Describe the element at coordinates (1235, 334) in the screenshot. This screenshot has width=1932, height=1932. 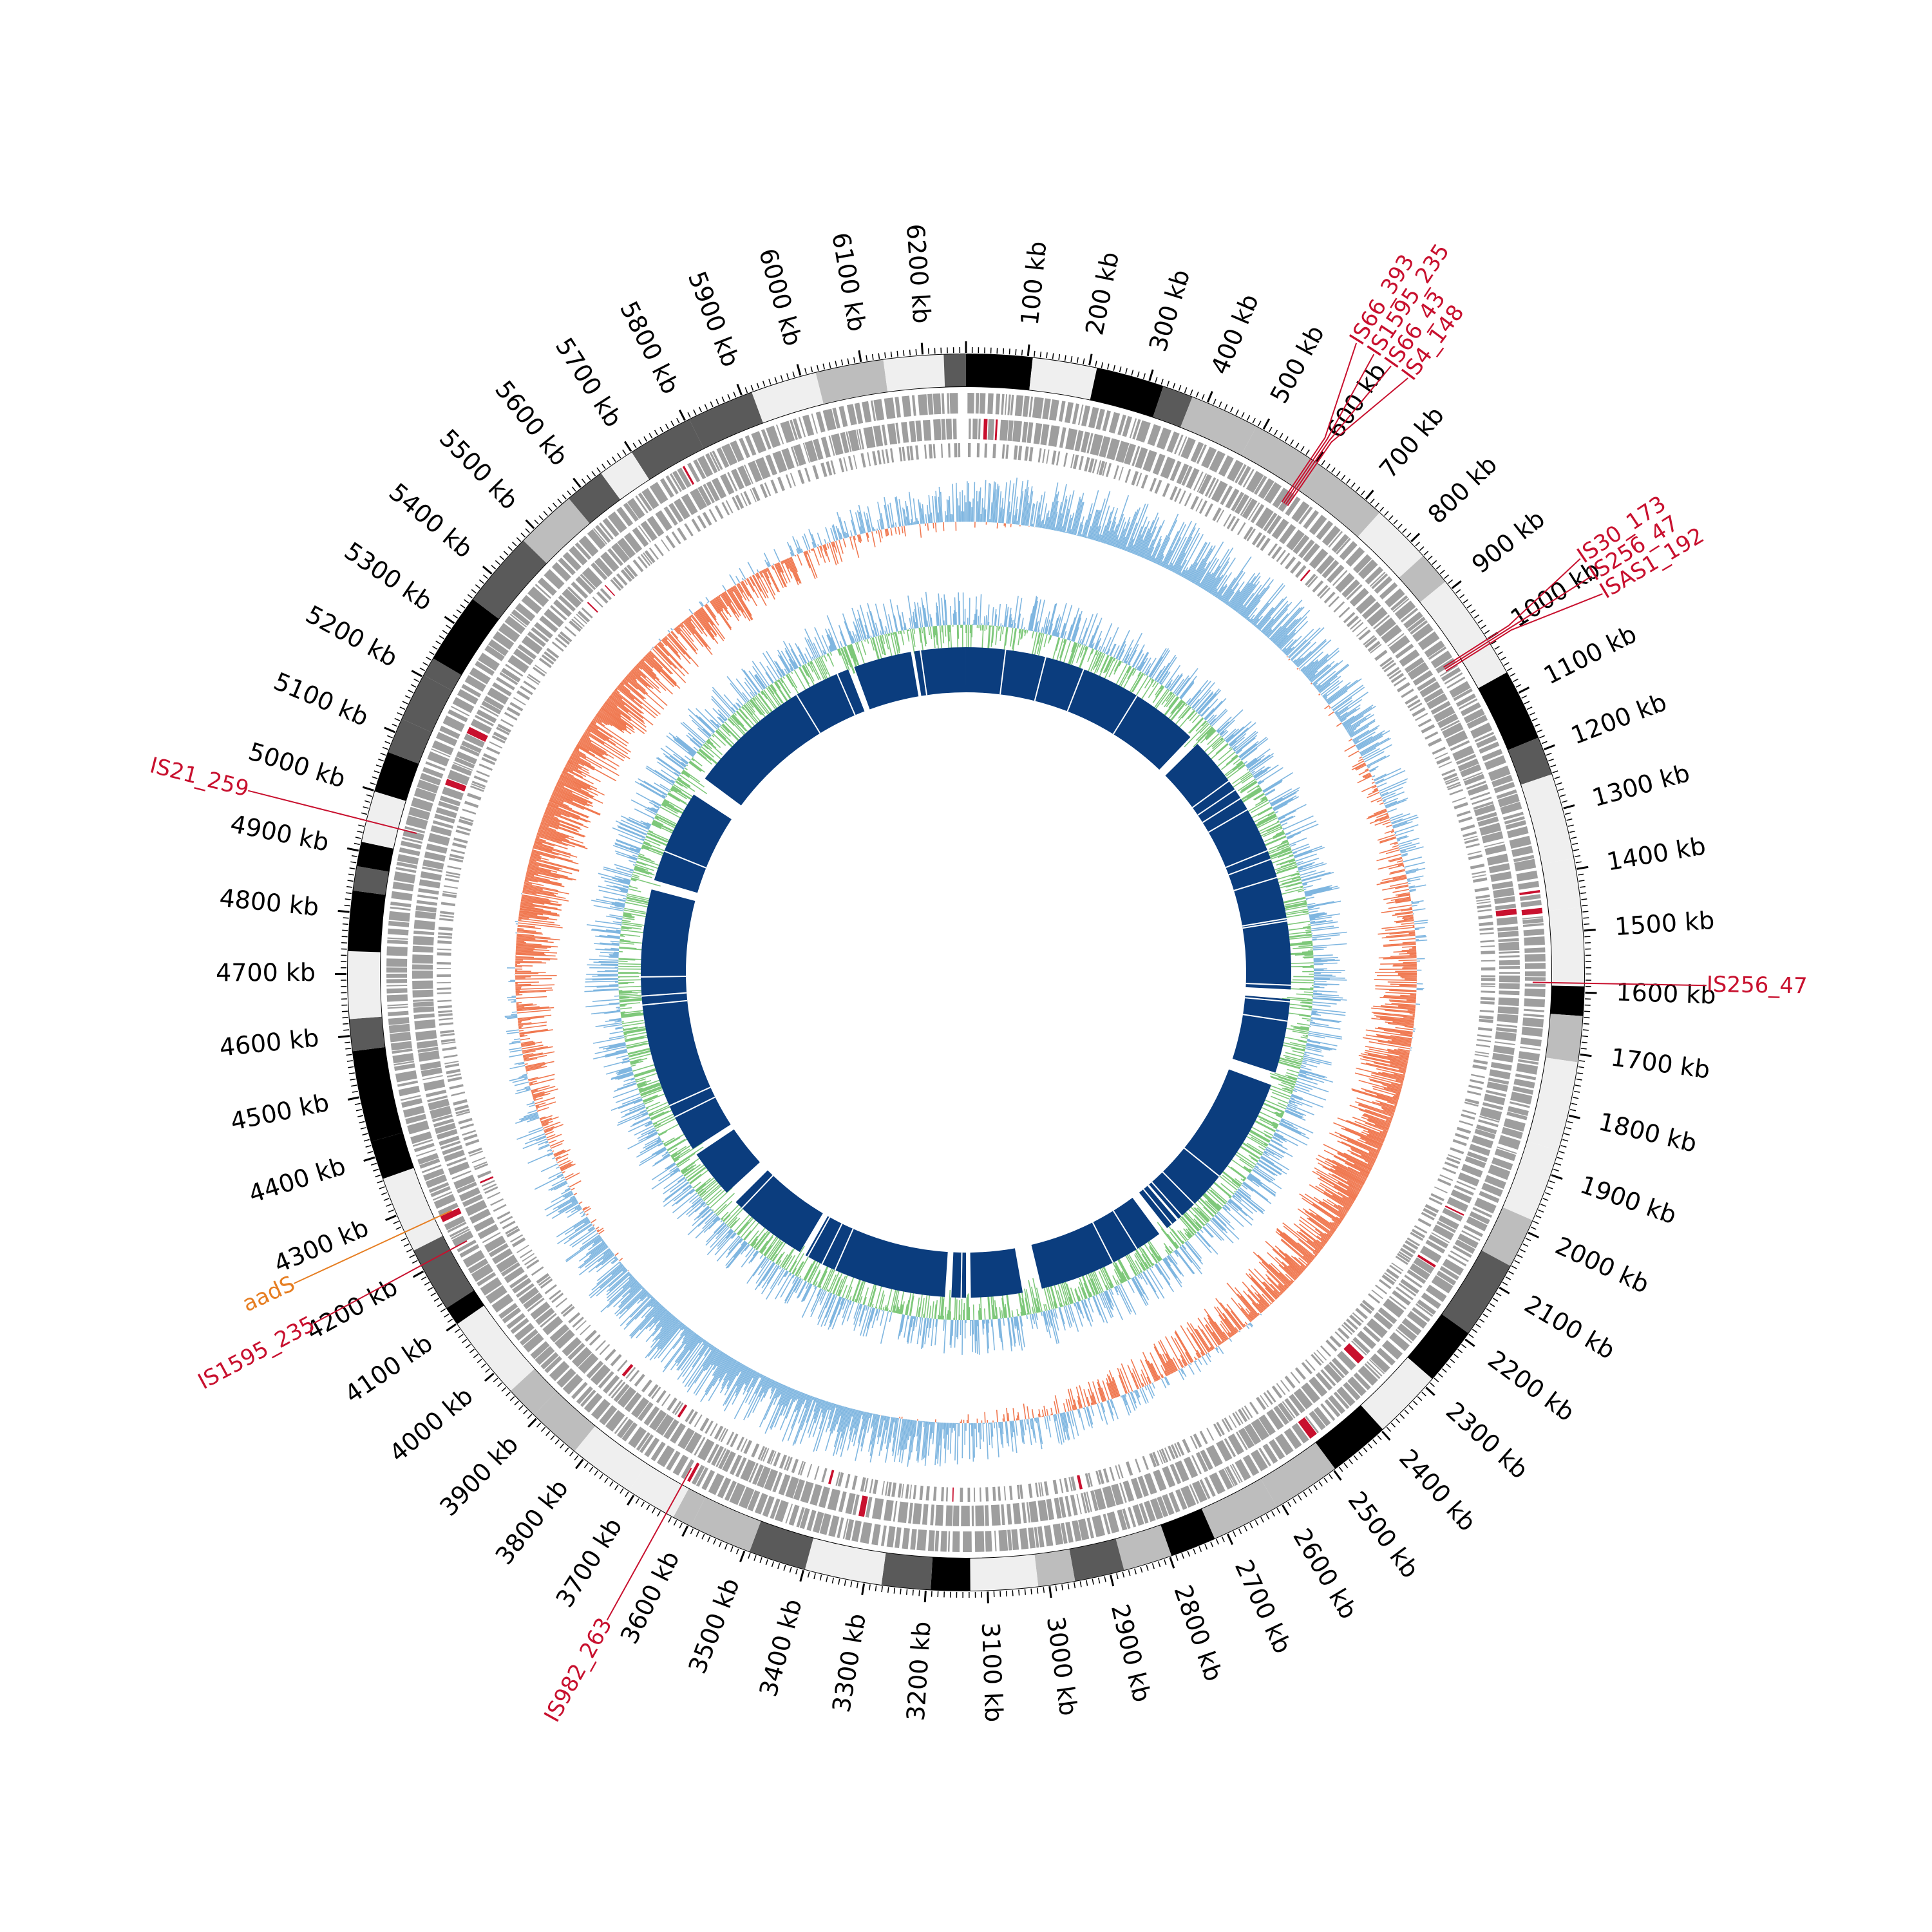
I see `position-tick-label: 400 kb` at that location.